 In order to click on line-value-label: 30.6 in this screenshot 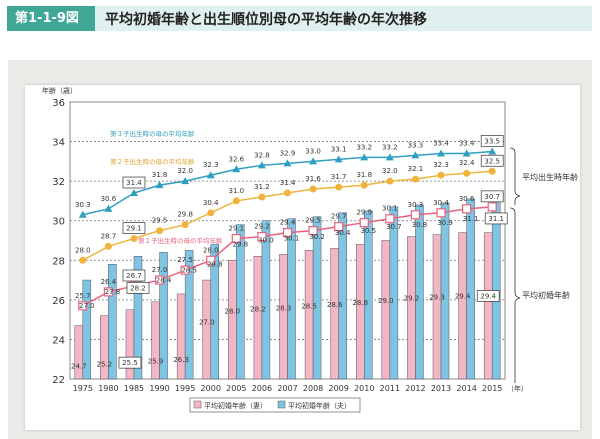, I will do `click(467, 199)`.